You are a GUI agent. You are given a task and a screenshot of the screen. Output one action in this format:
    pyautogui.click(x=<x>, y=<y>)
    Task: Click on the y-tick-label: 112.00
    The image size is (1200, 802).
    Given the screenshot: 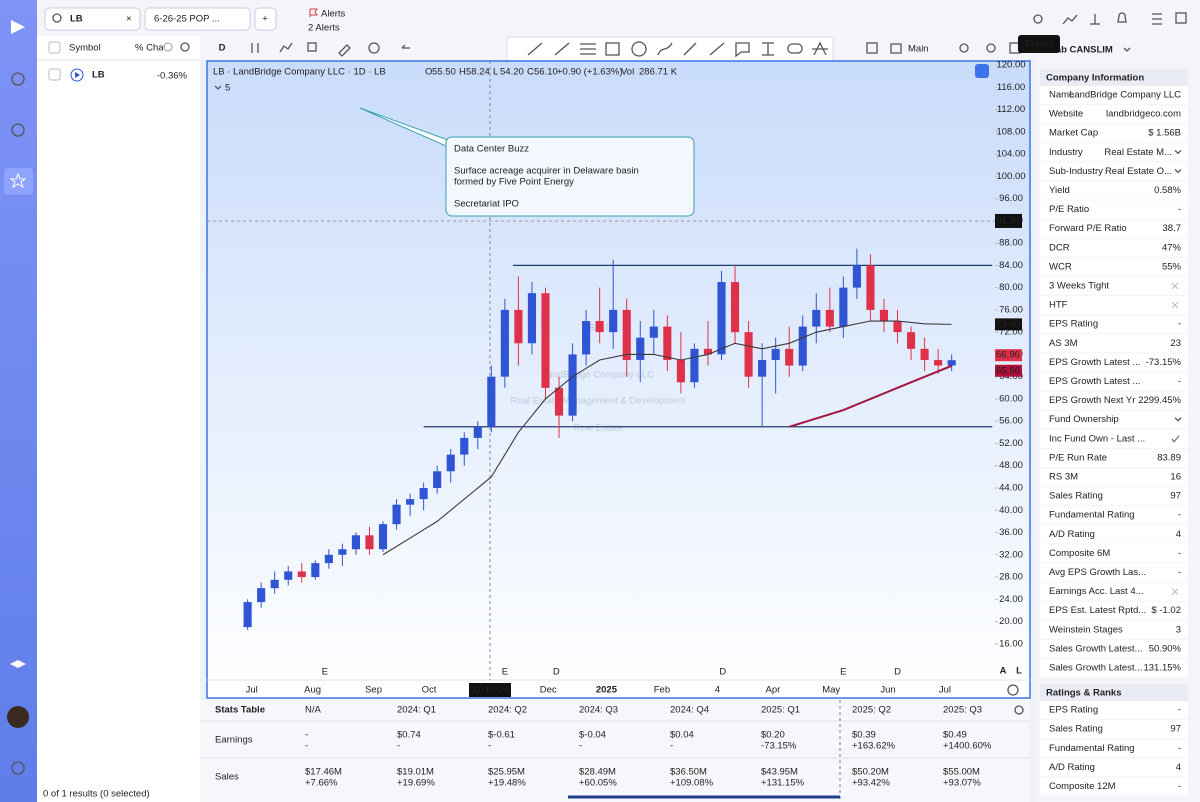 What is the action you would take?
    pyautogui.click(x=1011, y=109)
    